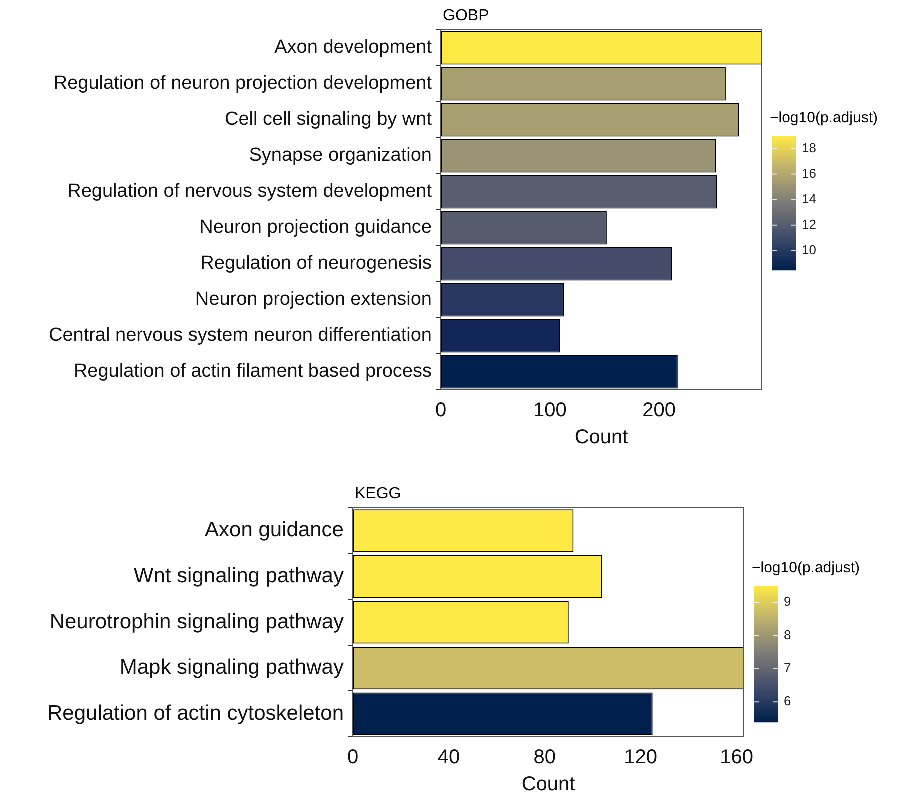  What do you see at coordinates (329, 119) in the screenshot?
I see `y-tick-label: Cell cell signaling by wnt` at bounding box center [329, 119].